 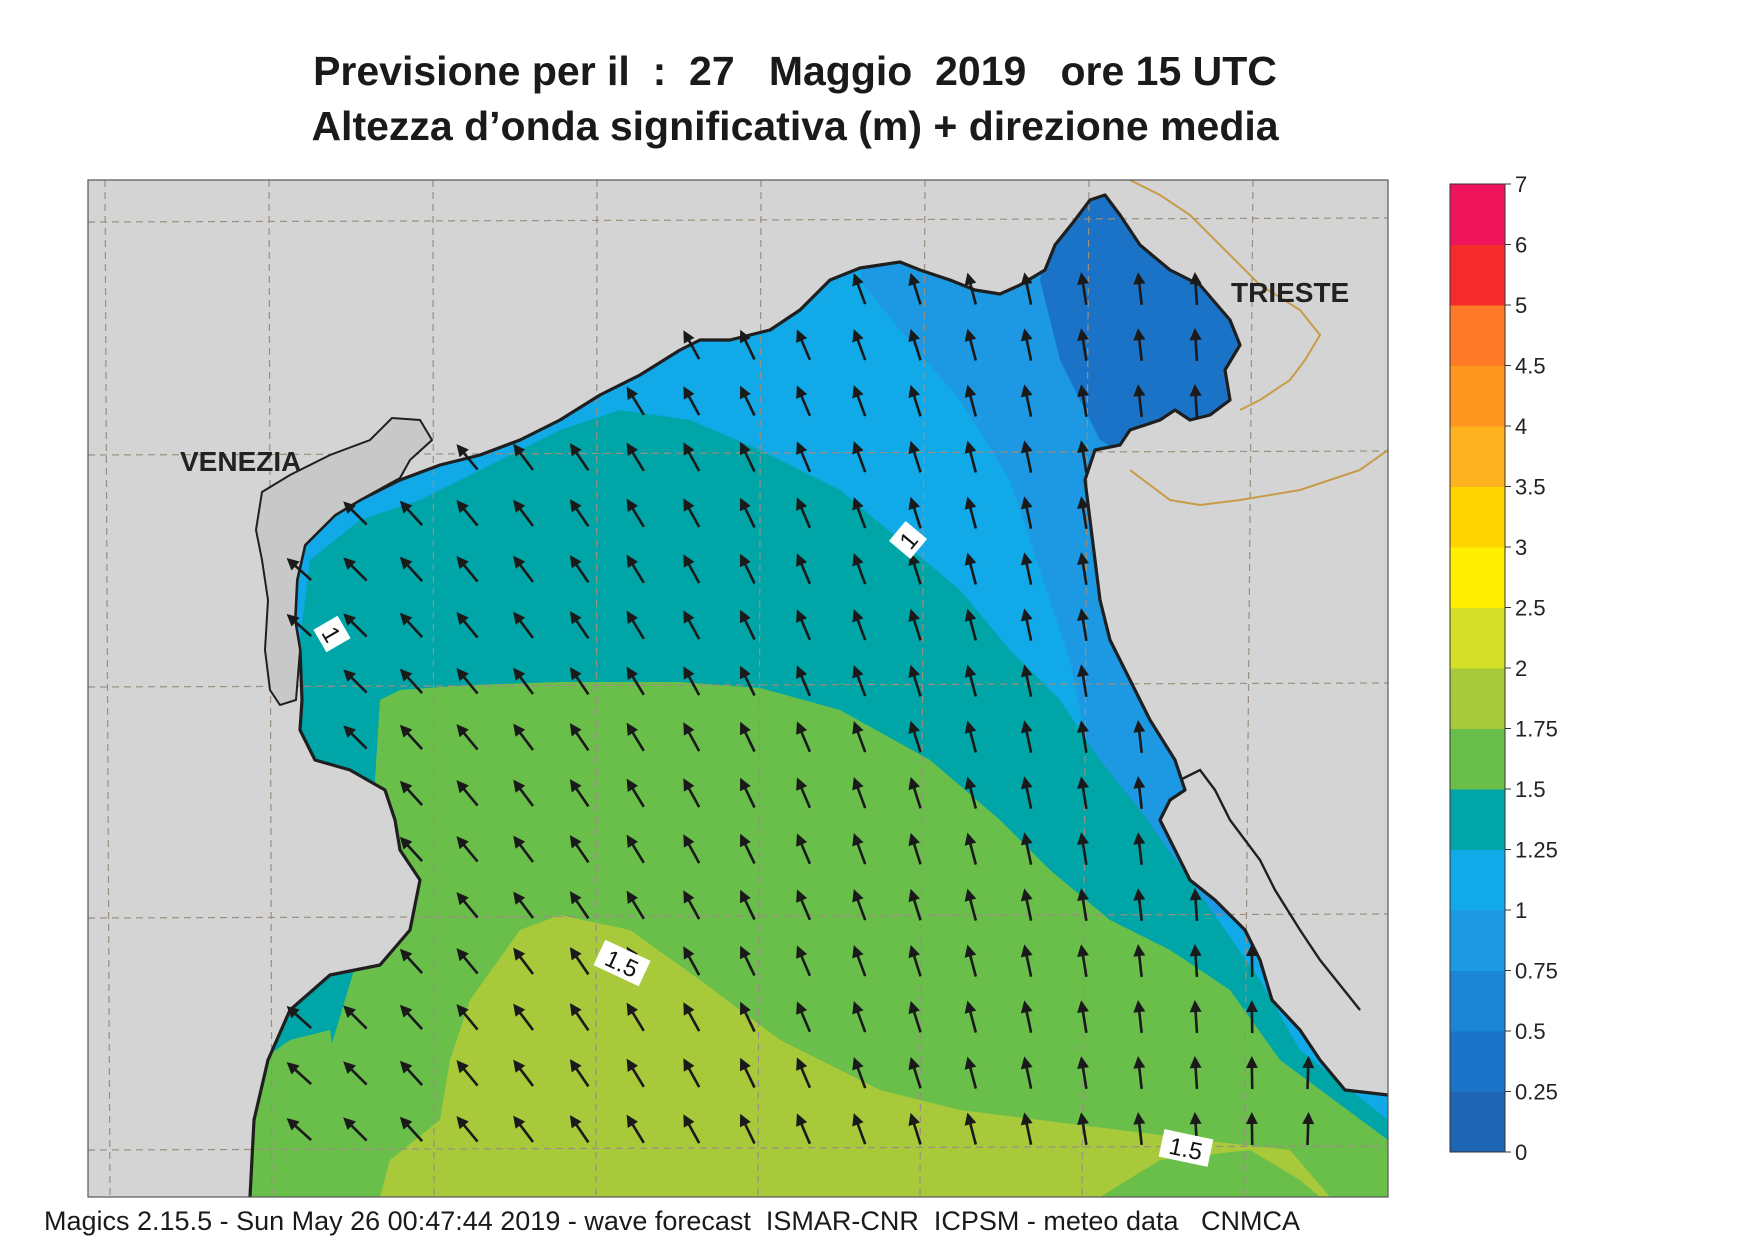 I want to click on colorbar-tick-label: 3.5, so click(x=1530, y=487).